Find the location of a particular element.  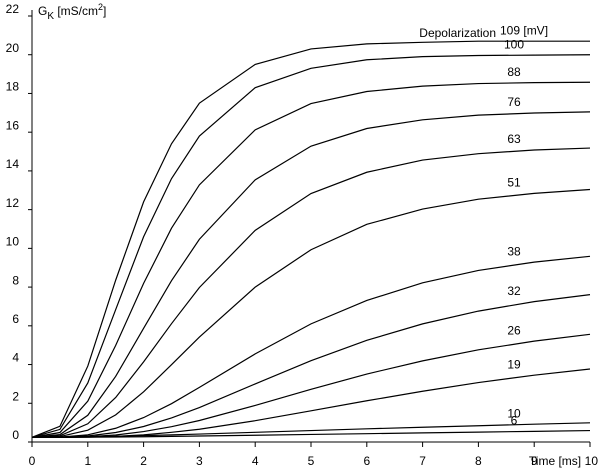

x-axis-label: Time [ms] is located at coordinates (555, 461).